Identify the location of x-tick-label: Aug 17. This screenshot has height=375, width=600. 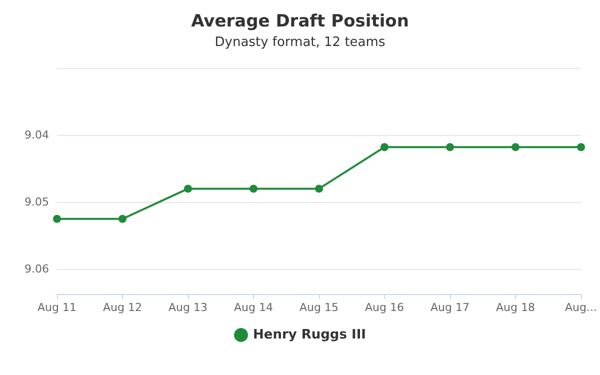
(450, 307).